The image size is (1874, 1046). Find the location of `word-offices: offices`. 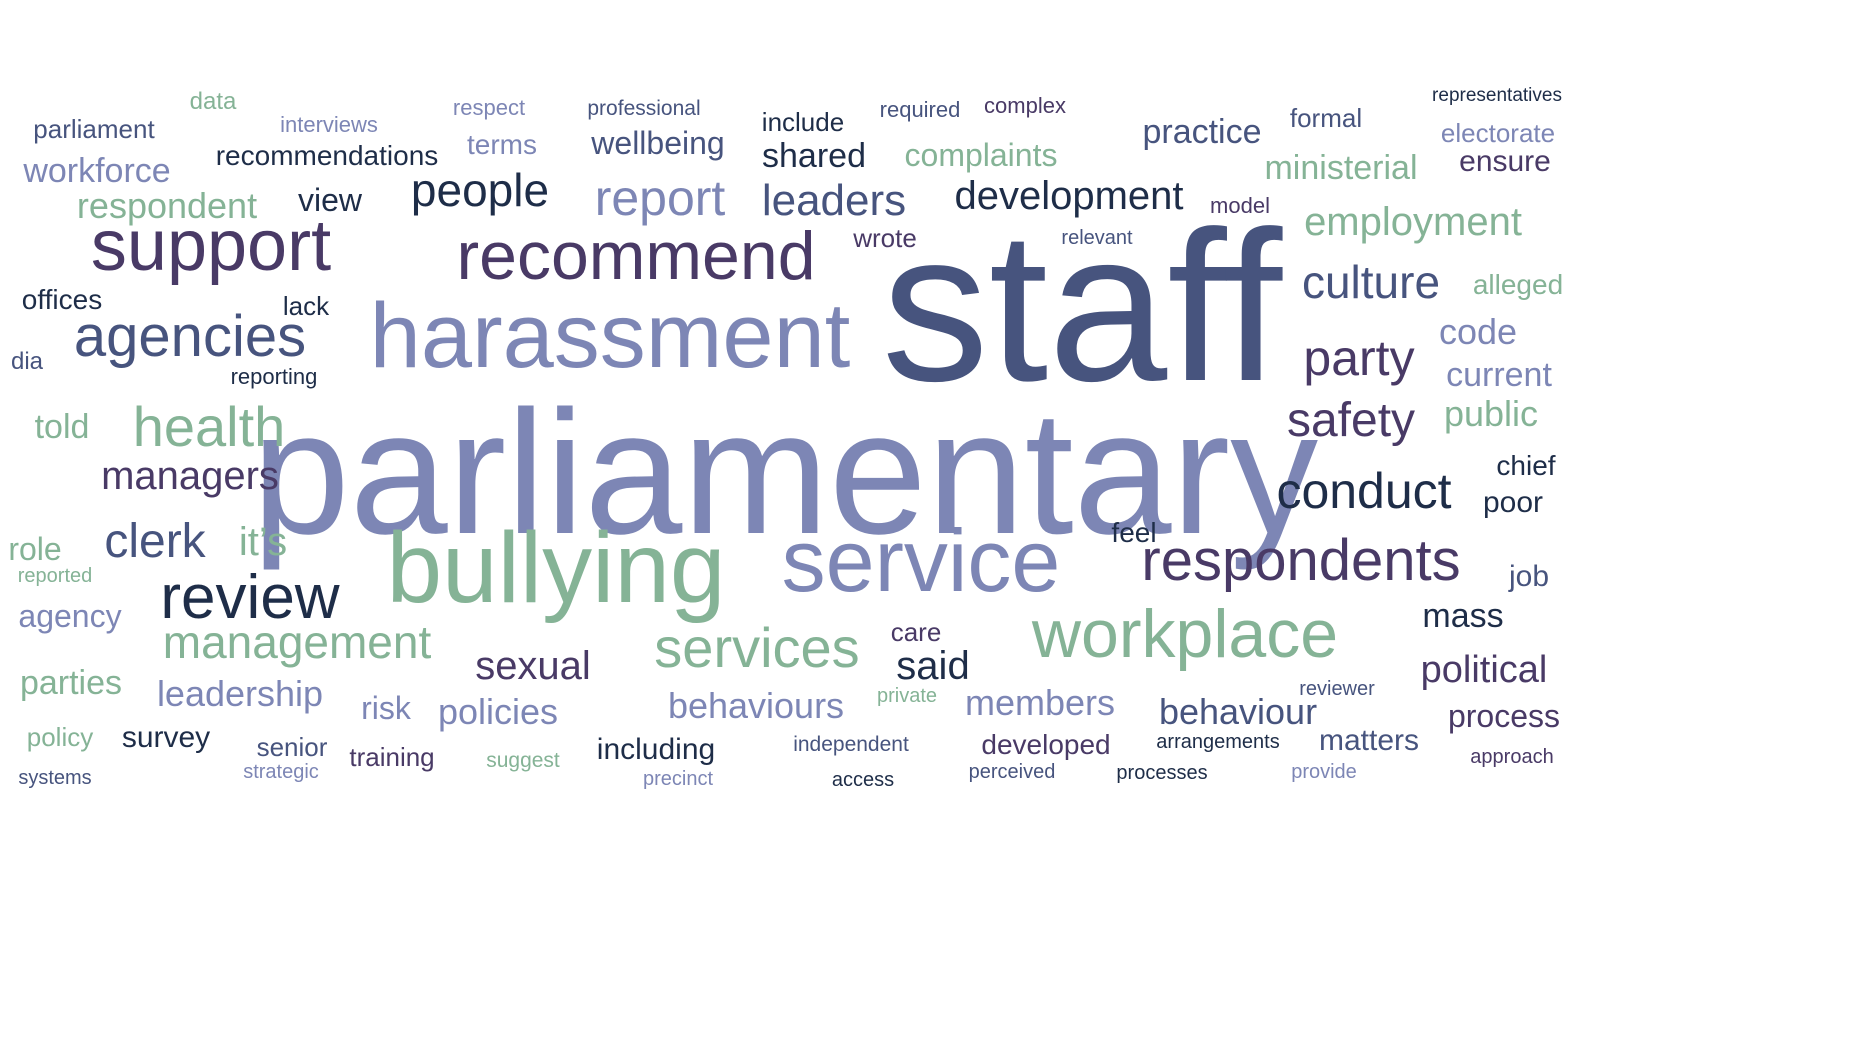

word-offices: offices is located at coordinates (62, 299).